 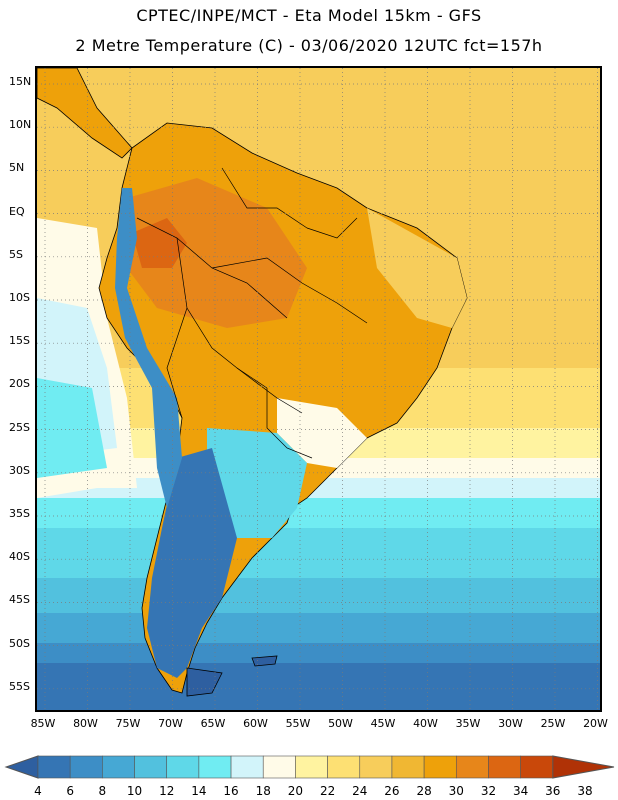 What do you see at coordinates (21, 767) in the screenshot?
I see `colorbar-left-arrow` at bounding box center [21, 767].